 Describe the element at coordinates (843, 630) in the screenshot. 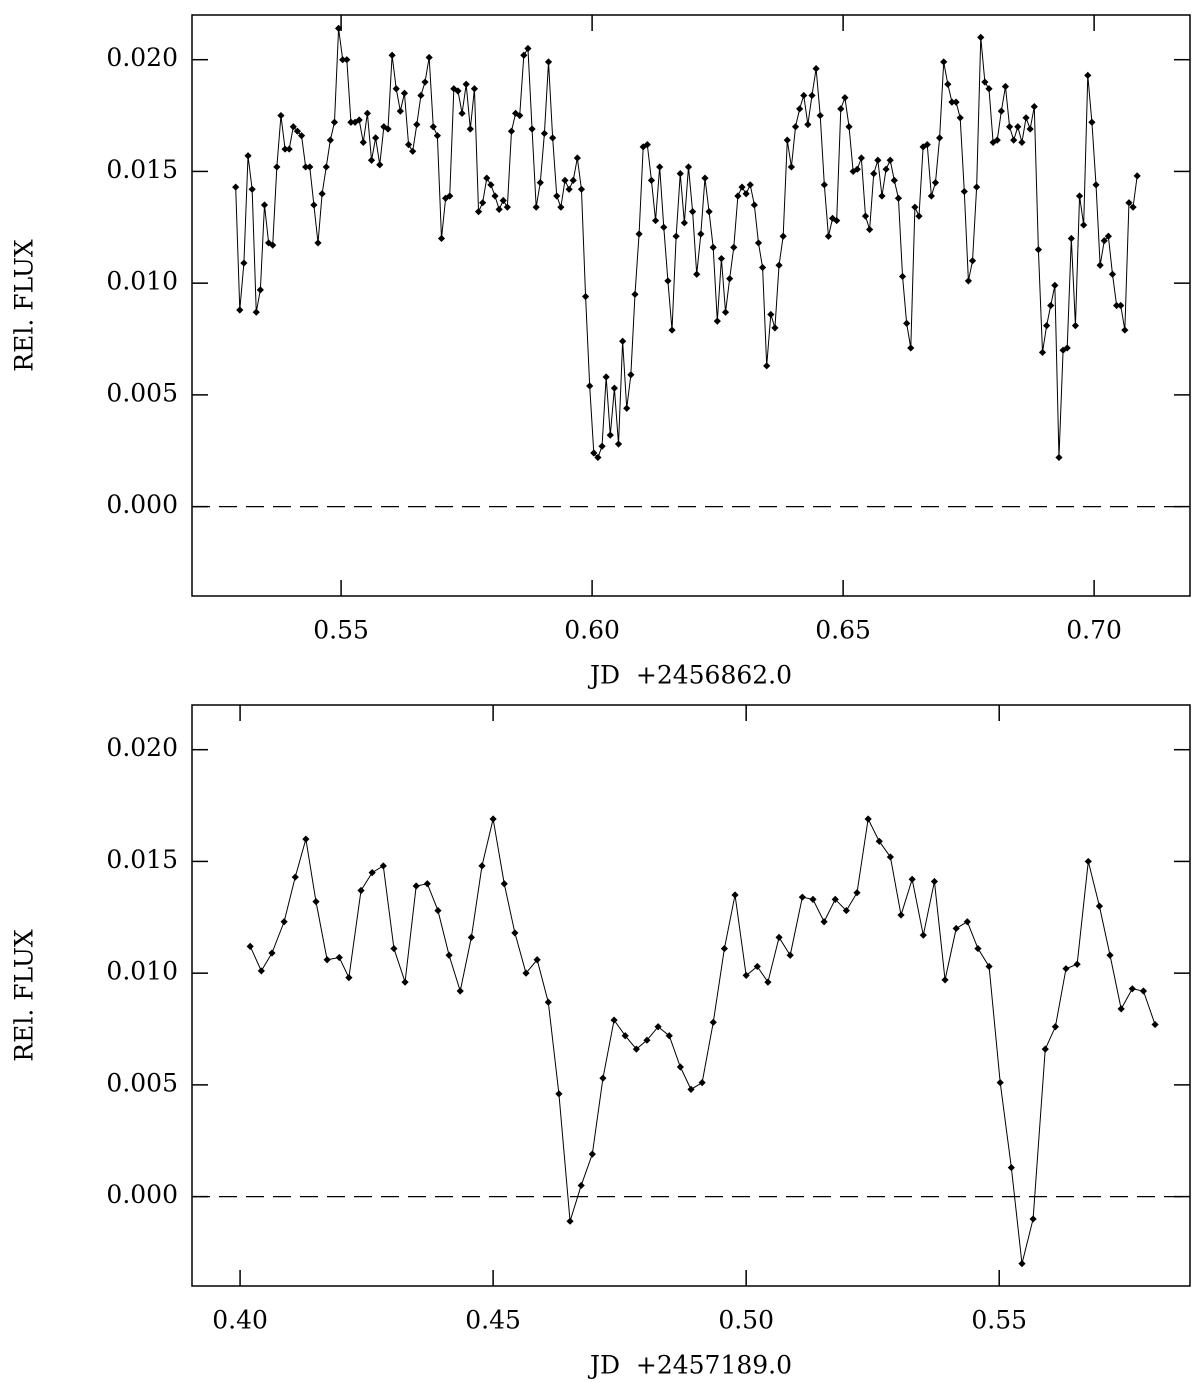

I see `x-tick-label: 0.65` at that location.